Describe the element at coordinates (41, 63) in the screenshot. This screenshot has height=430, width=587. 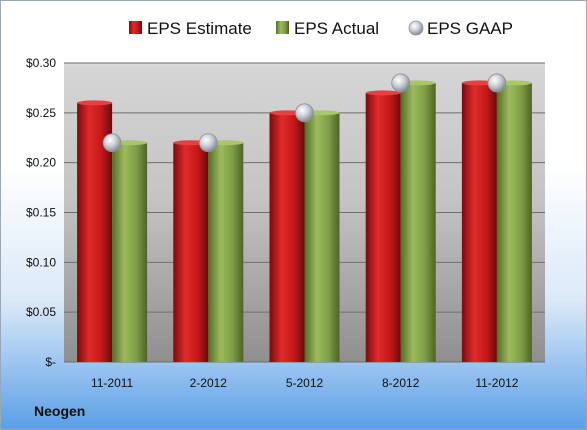
I see `y-tick-label: $0.30` at that location.